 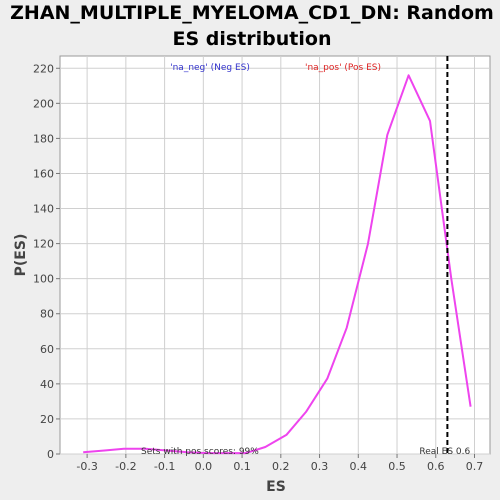 What do you see at coordinates (47, 384) in the screenshot?
I see `y-tick-label: 40` at bounding box center [47, 384].